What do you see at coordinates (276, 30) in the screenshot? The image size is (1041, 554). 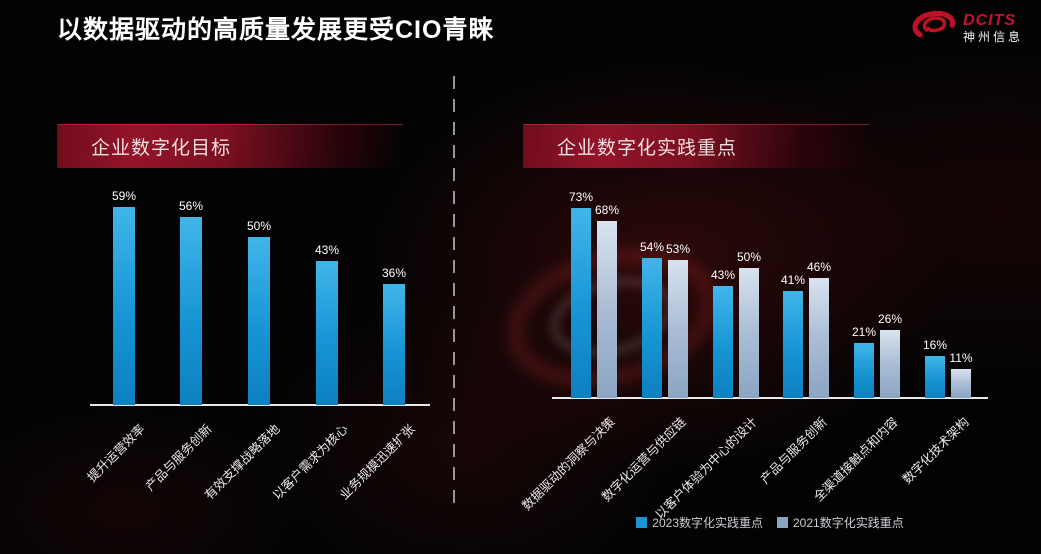 I see `page-title: 以数据驱动的高质量发展更受CIO青睐` at bounding box center [276, 30].